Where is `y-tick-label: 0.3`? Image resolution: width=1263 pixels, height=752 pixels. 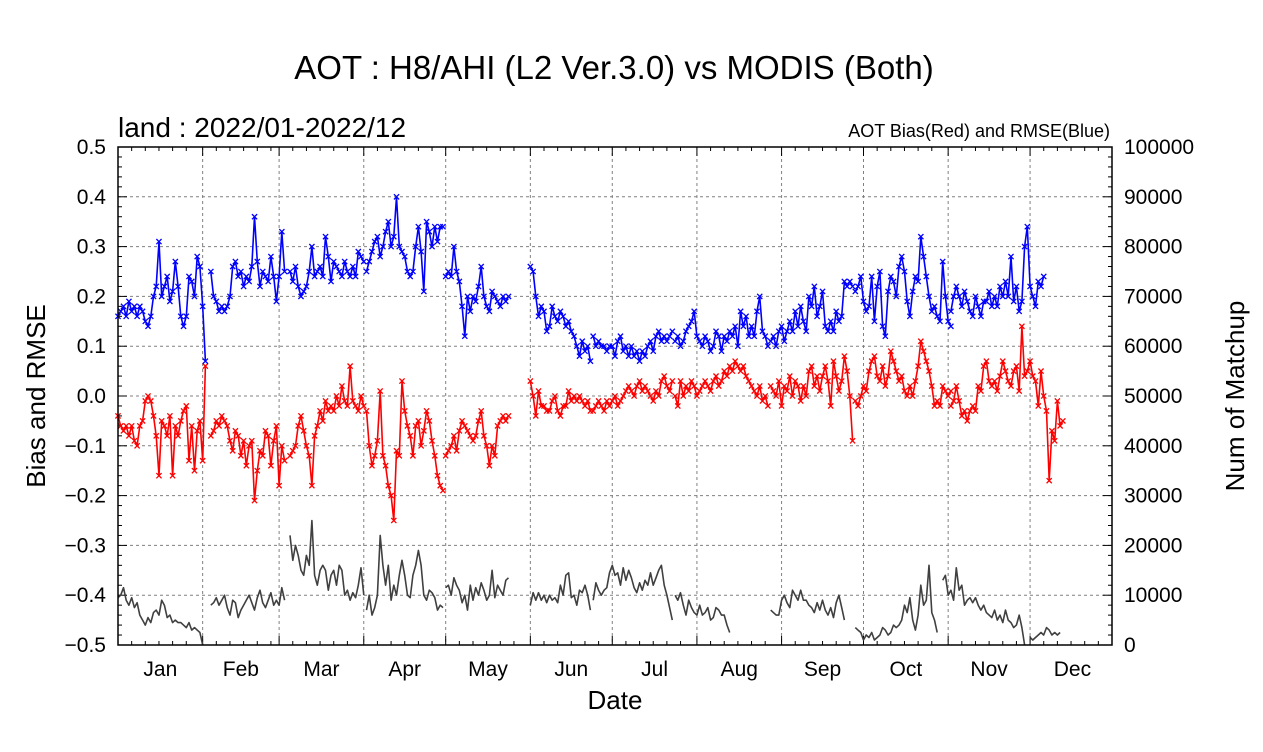 y-tick-label: 0.3 is located at coordinates (91, 247).